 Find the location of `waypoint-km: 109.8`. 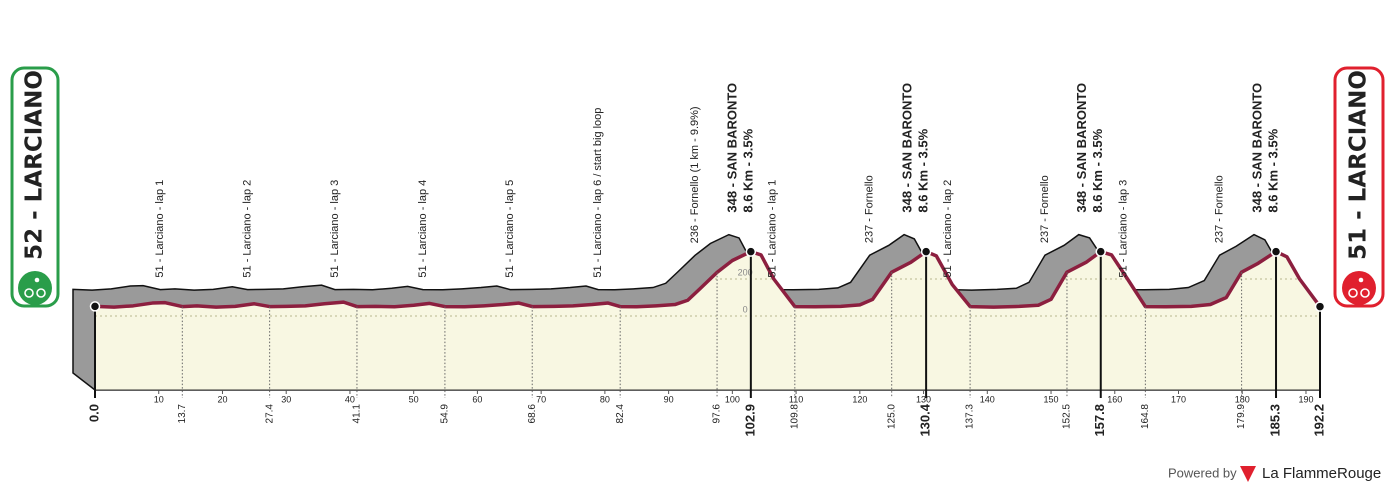

waypoint-km: 109.8 is located at coordinates (794, 416).